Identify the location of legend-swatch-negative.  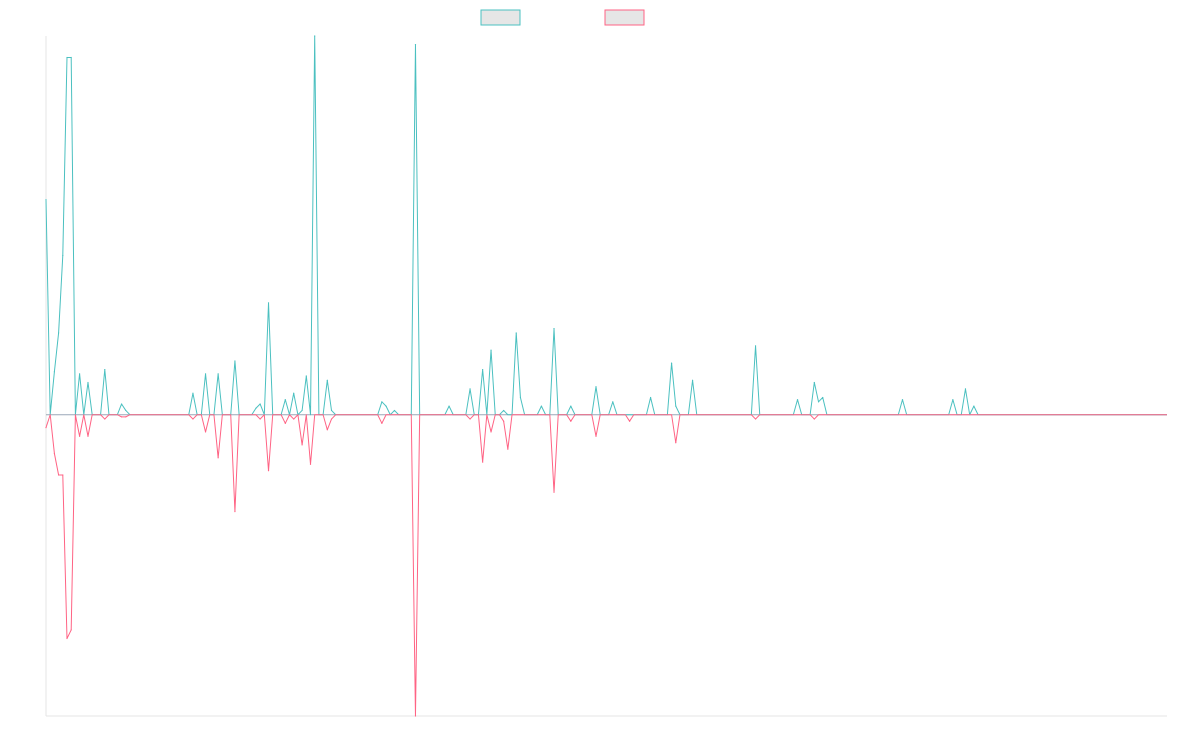
(624, 17).